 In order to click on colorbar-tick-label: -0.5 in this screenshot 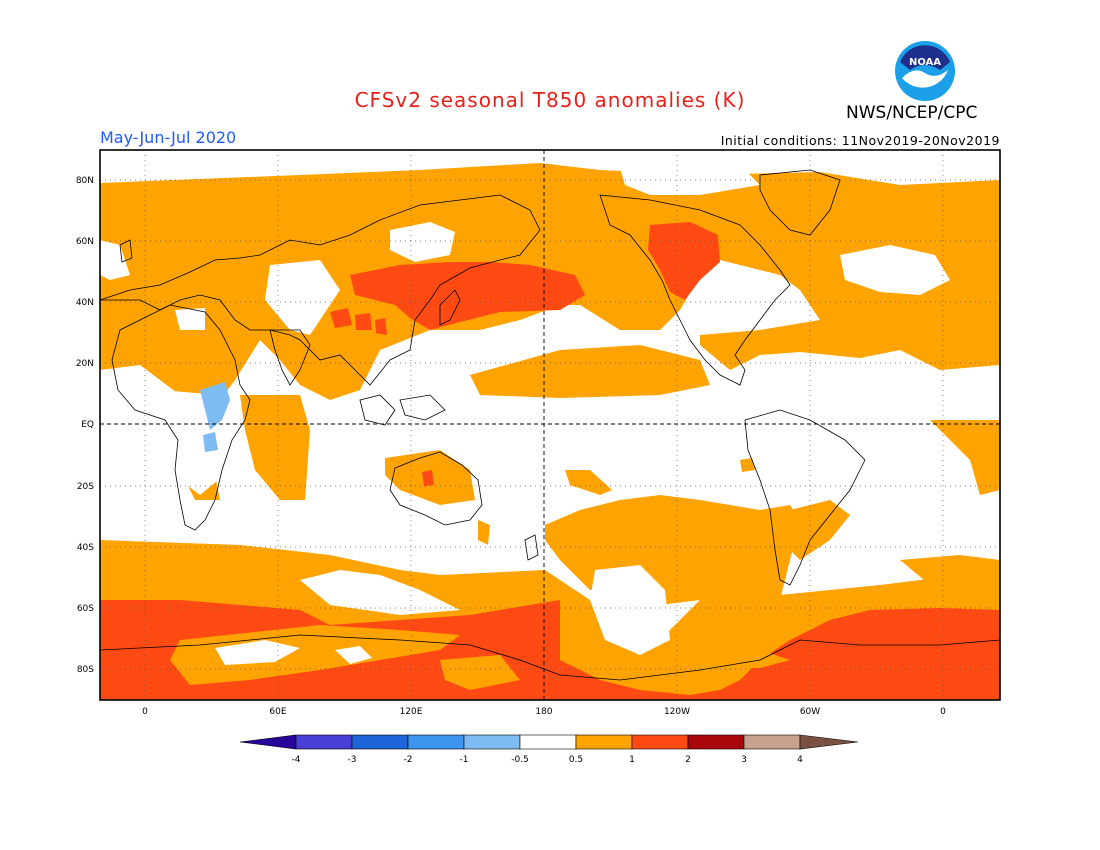, I will do `click(520, 760)`.